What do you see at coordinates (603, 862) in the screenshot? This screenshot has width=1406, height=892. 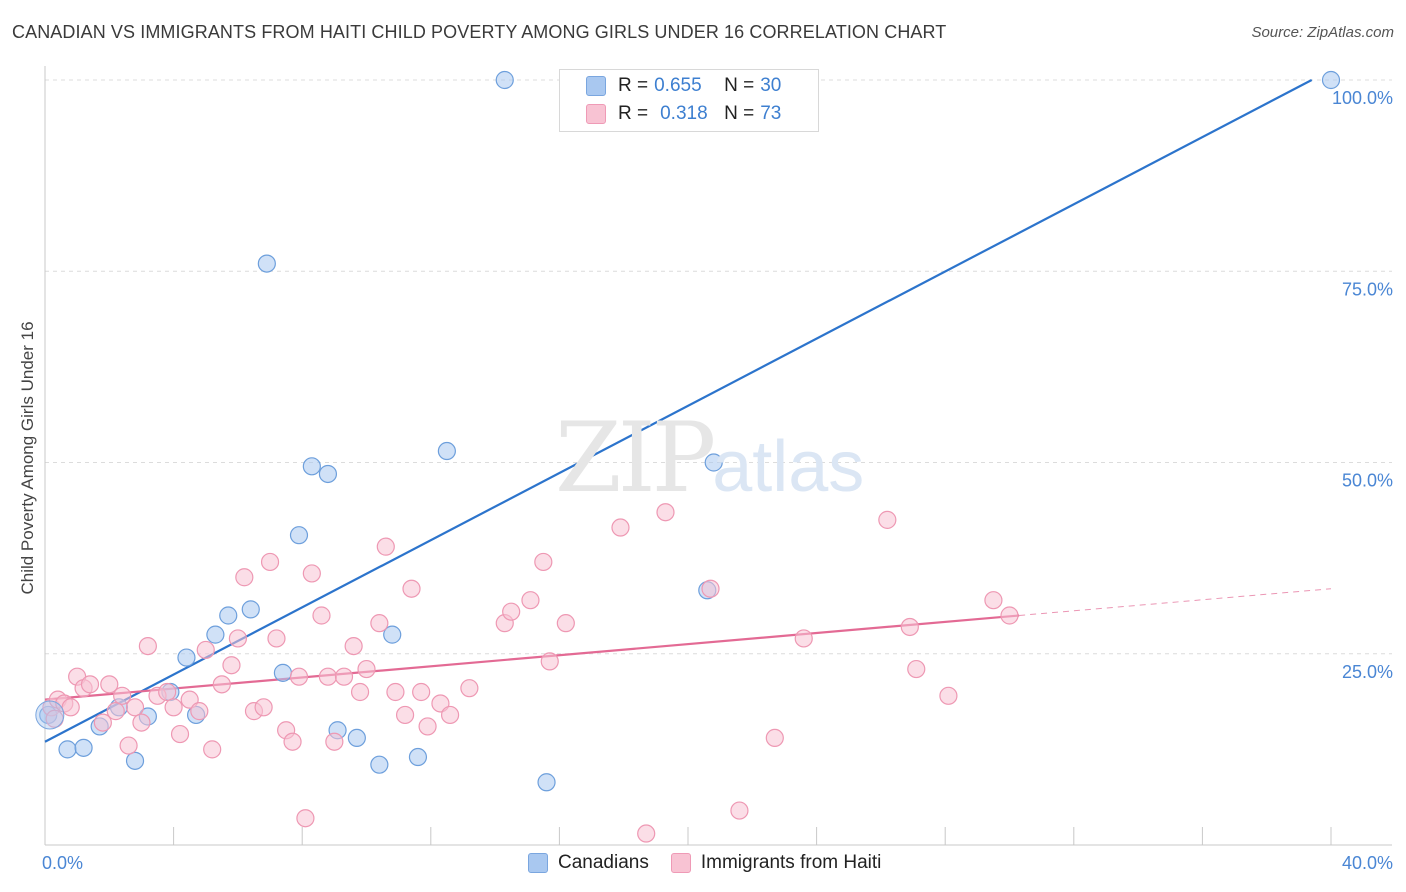 I see `legend-label-canadians: Canadians` at bounding box center [603, 862].